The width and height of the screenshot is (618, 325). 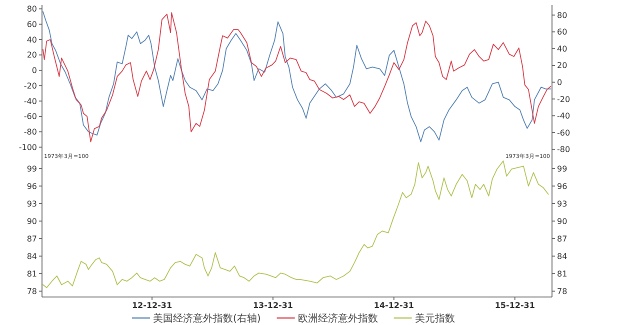 I want to click on y2-tick-label: -40, so click(x=563, y=116).